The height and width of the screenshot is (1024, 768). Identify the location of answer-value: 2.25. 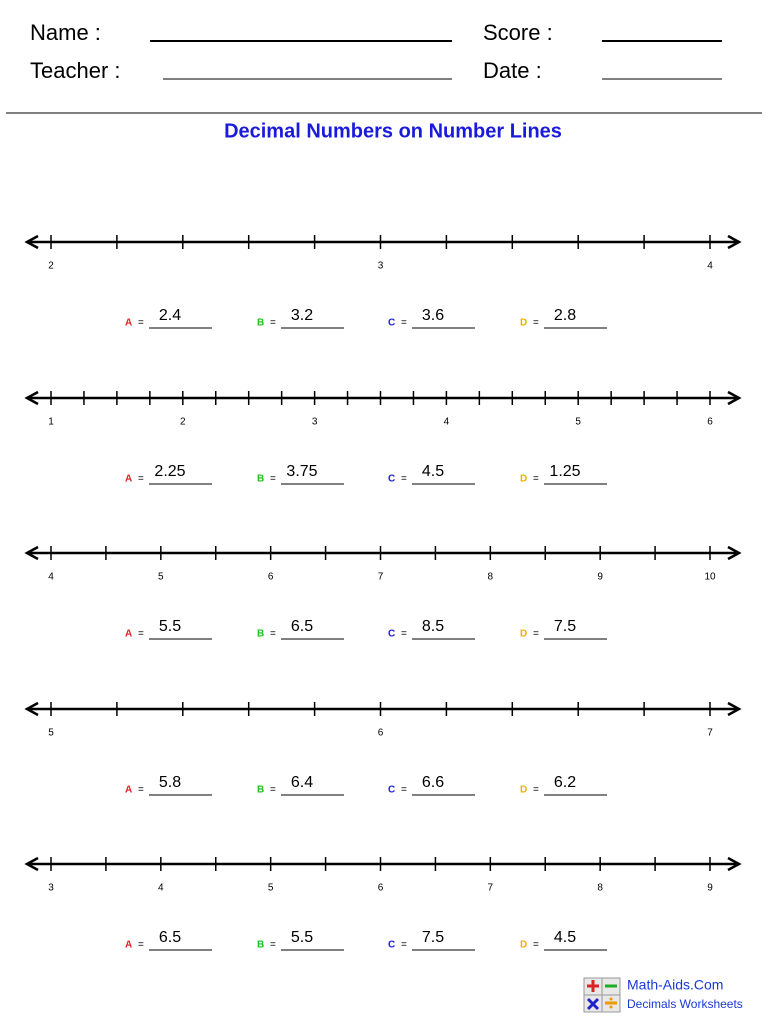
(169, 471).